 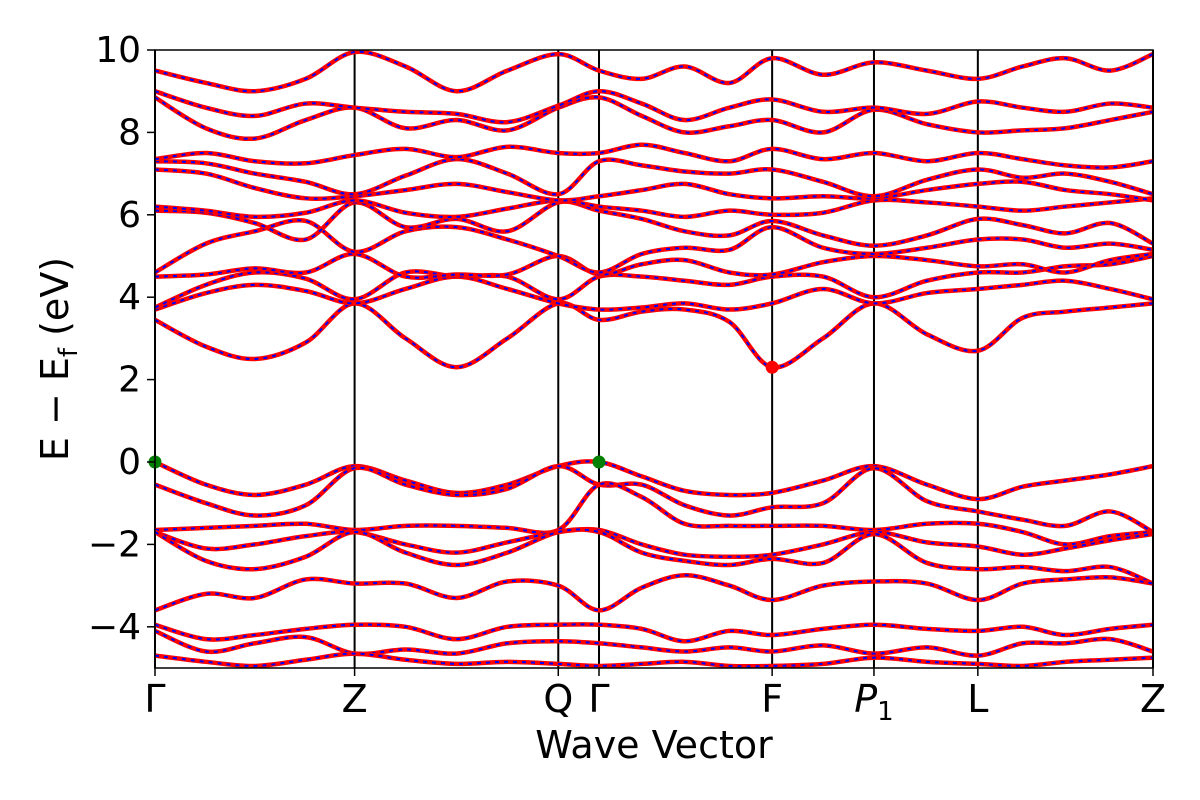 I want to click on band-10-dashed, so click(x=654, y=293).